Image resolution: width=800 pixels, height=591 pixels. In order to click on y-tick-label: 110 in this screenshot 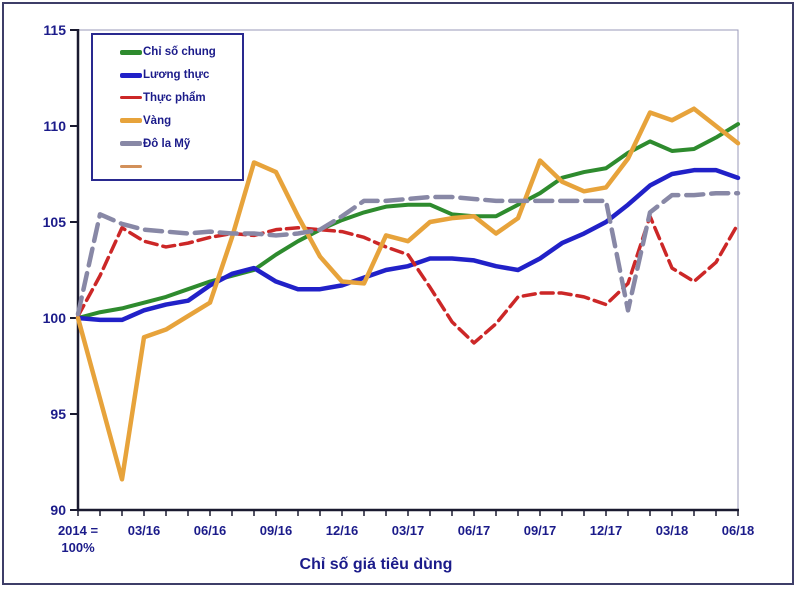, I will do `click(54, 126)`.